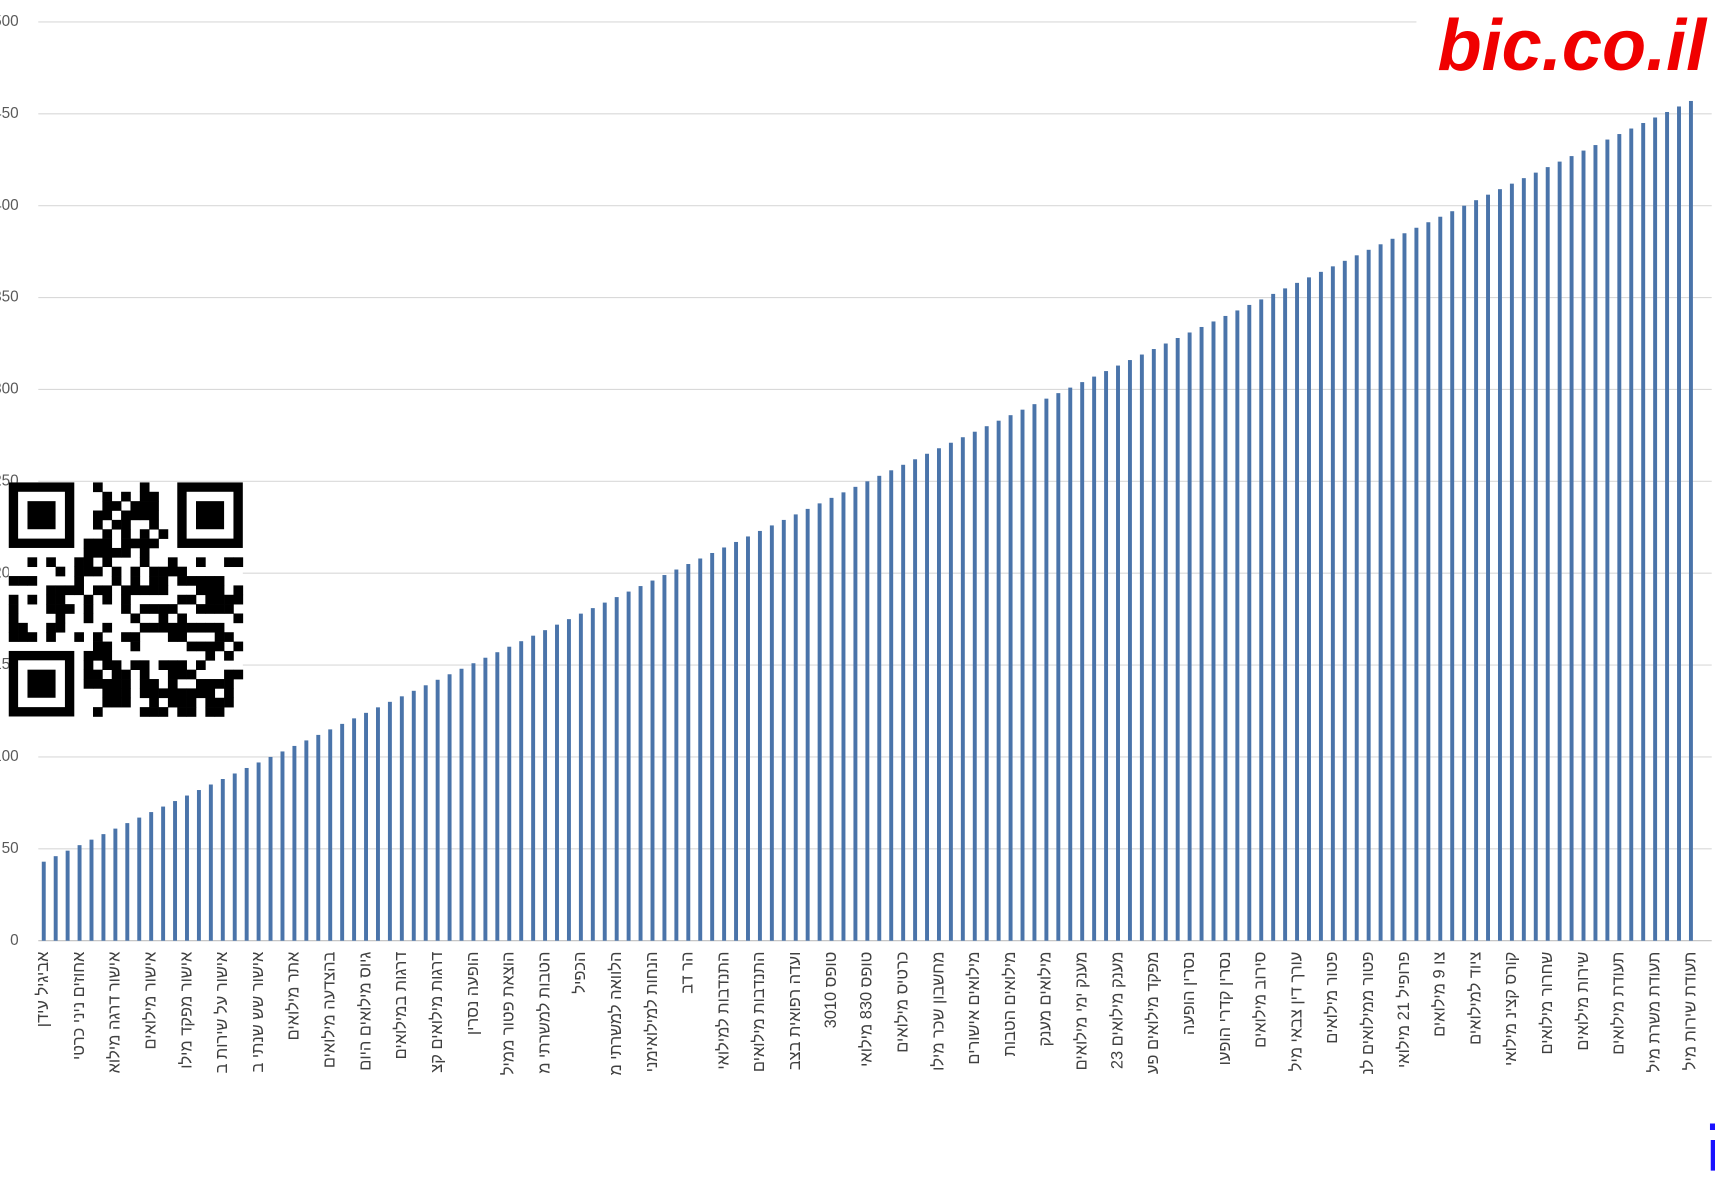  What do you see at coordinates (258, 1012) in the screenshot?
I see `x-tick-label: אישור שש שנתי ב` at bounding box center [258, 1012].